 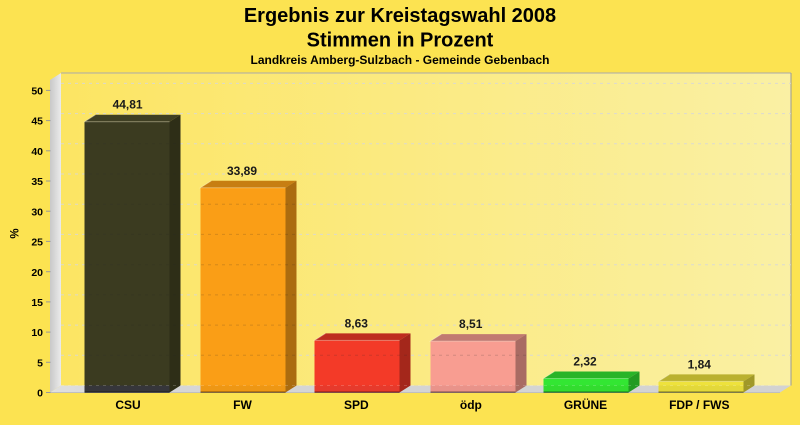 I want to click on svg-text: 40, so click(x=37, y=152).